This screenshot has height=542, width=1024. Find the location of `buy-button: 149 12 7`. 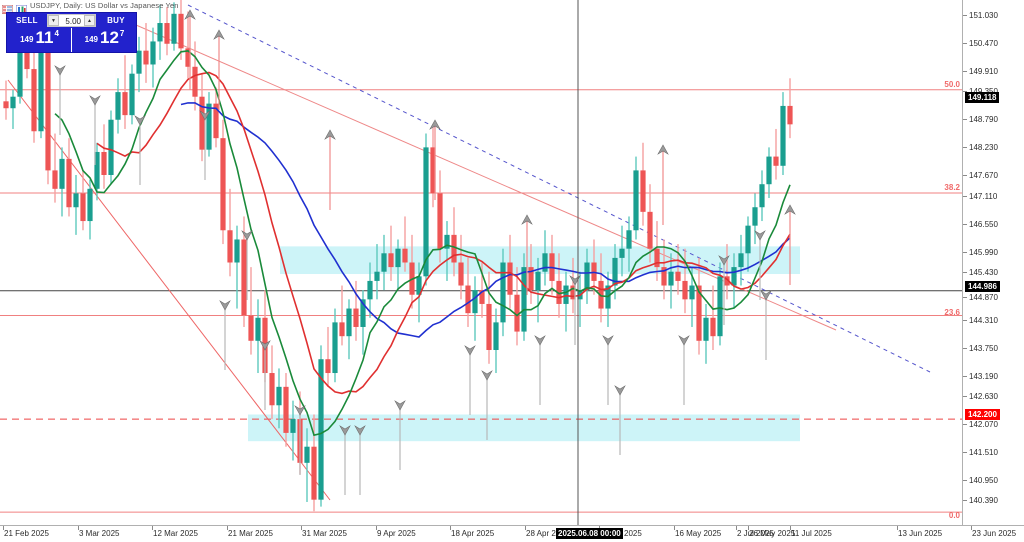

buy-button: 149 12 7 is located at coordinates (103, 40).